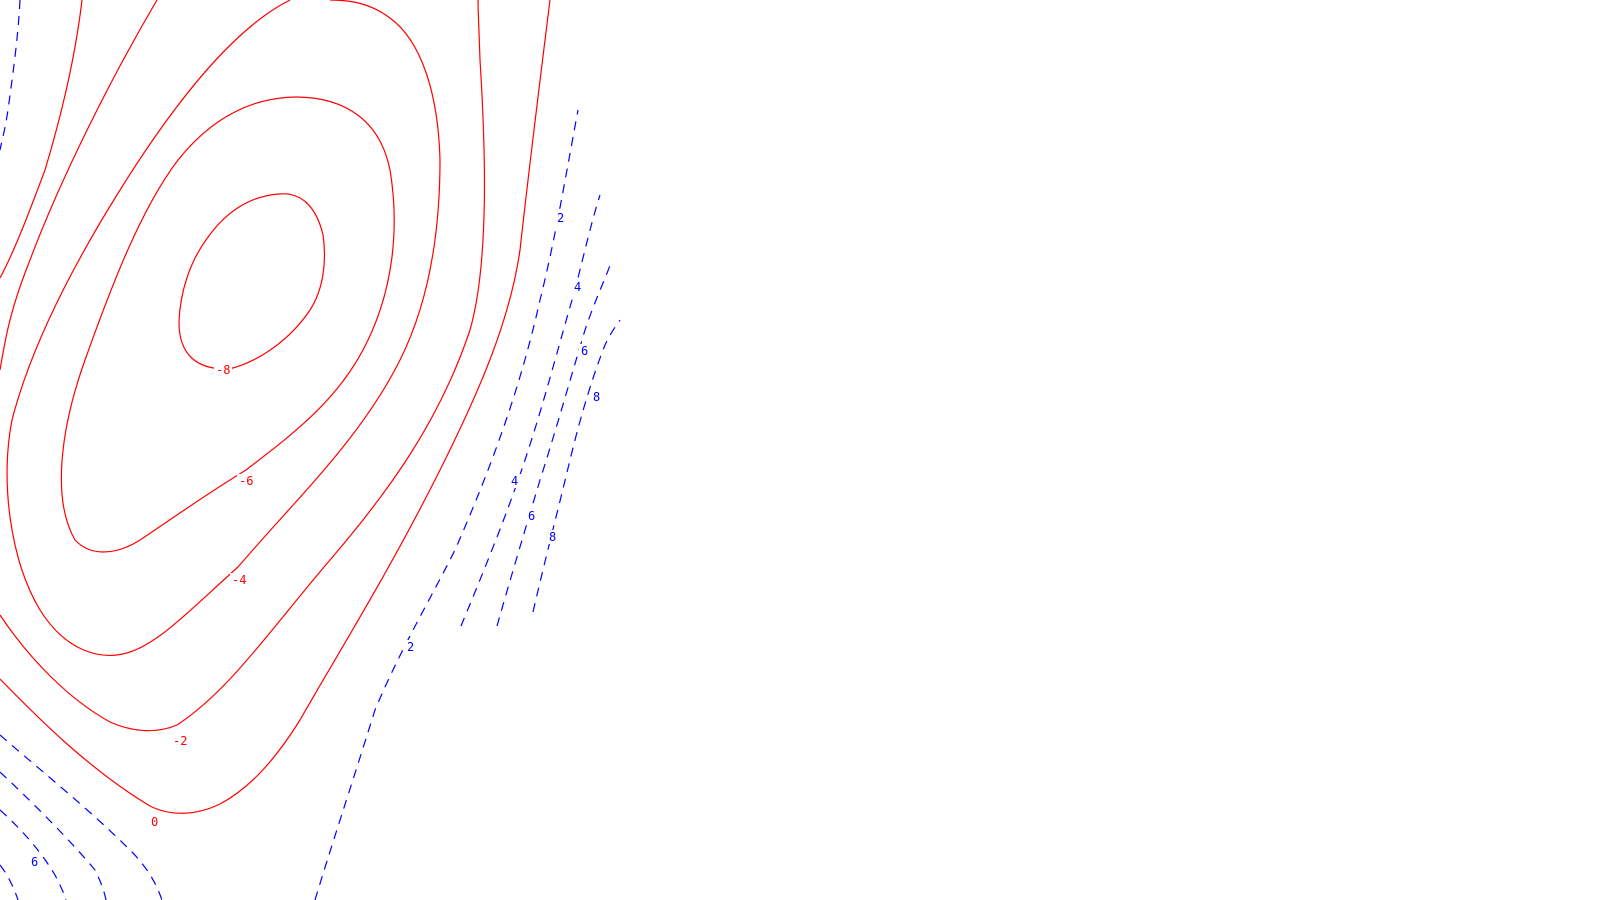 This screenshot has height=900, width=1600. I want to click on contour-label-2-upper: 2, so click(560, 218).